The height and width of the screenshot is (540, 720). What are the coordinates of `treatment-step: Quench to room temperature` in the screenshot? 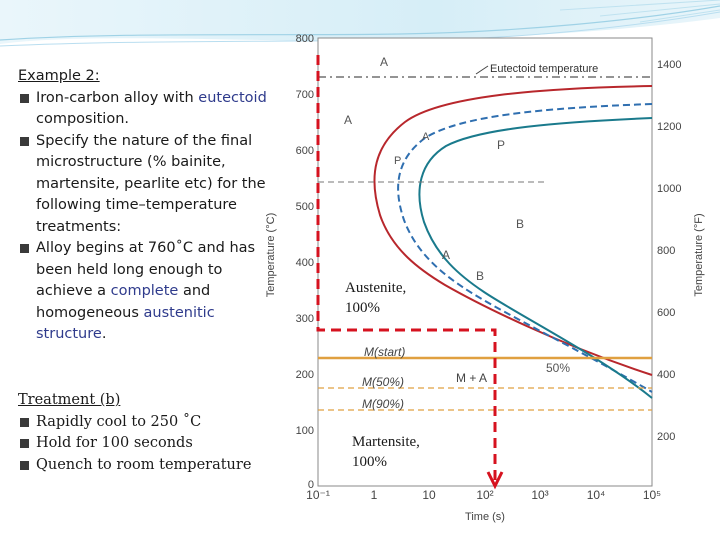 It's located at (148, 466).